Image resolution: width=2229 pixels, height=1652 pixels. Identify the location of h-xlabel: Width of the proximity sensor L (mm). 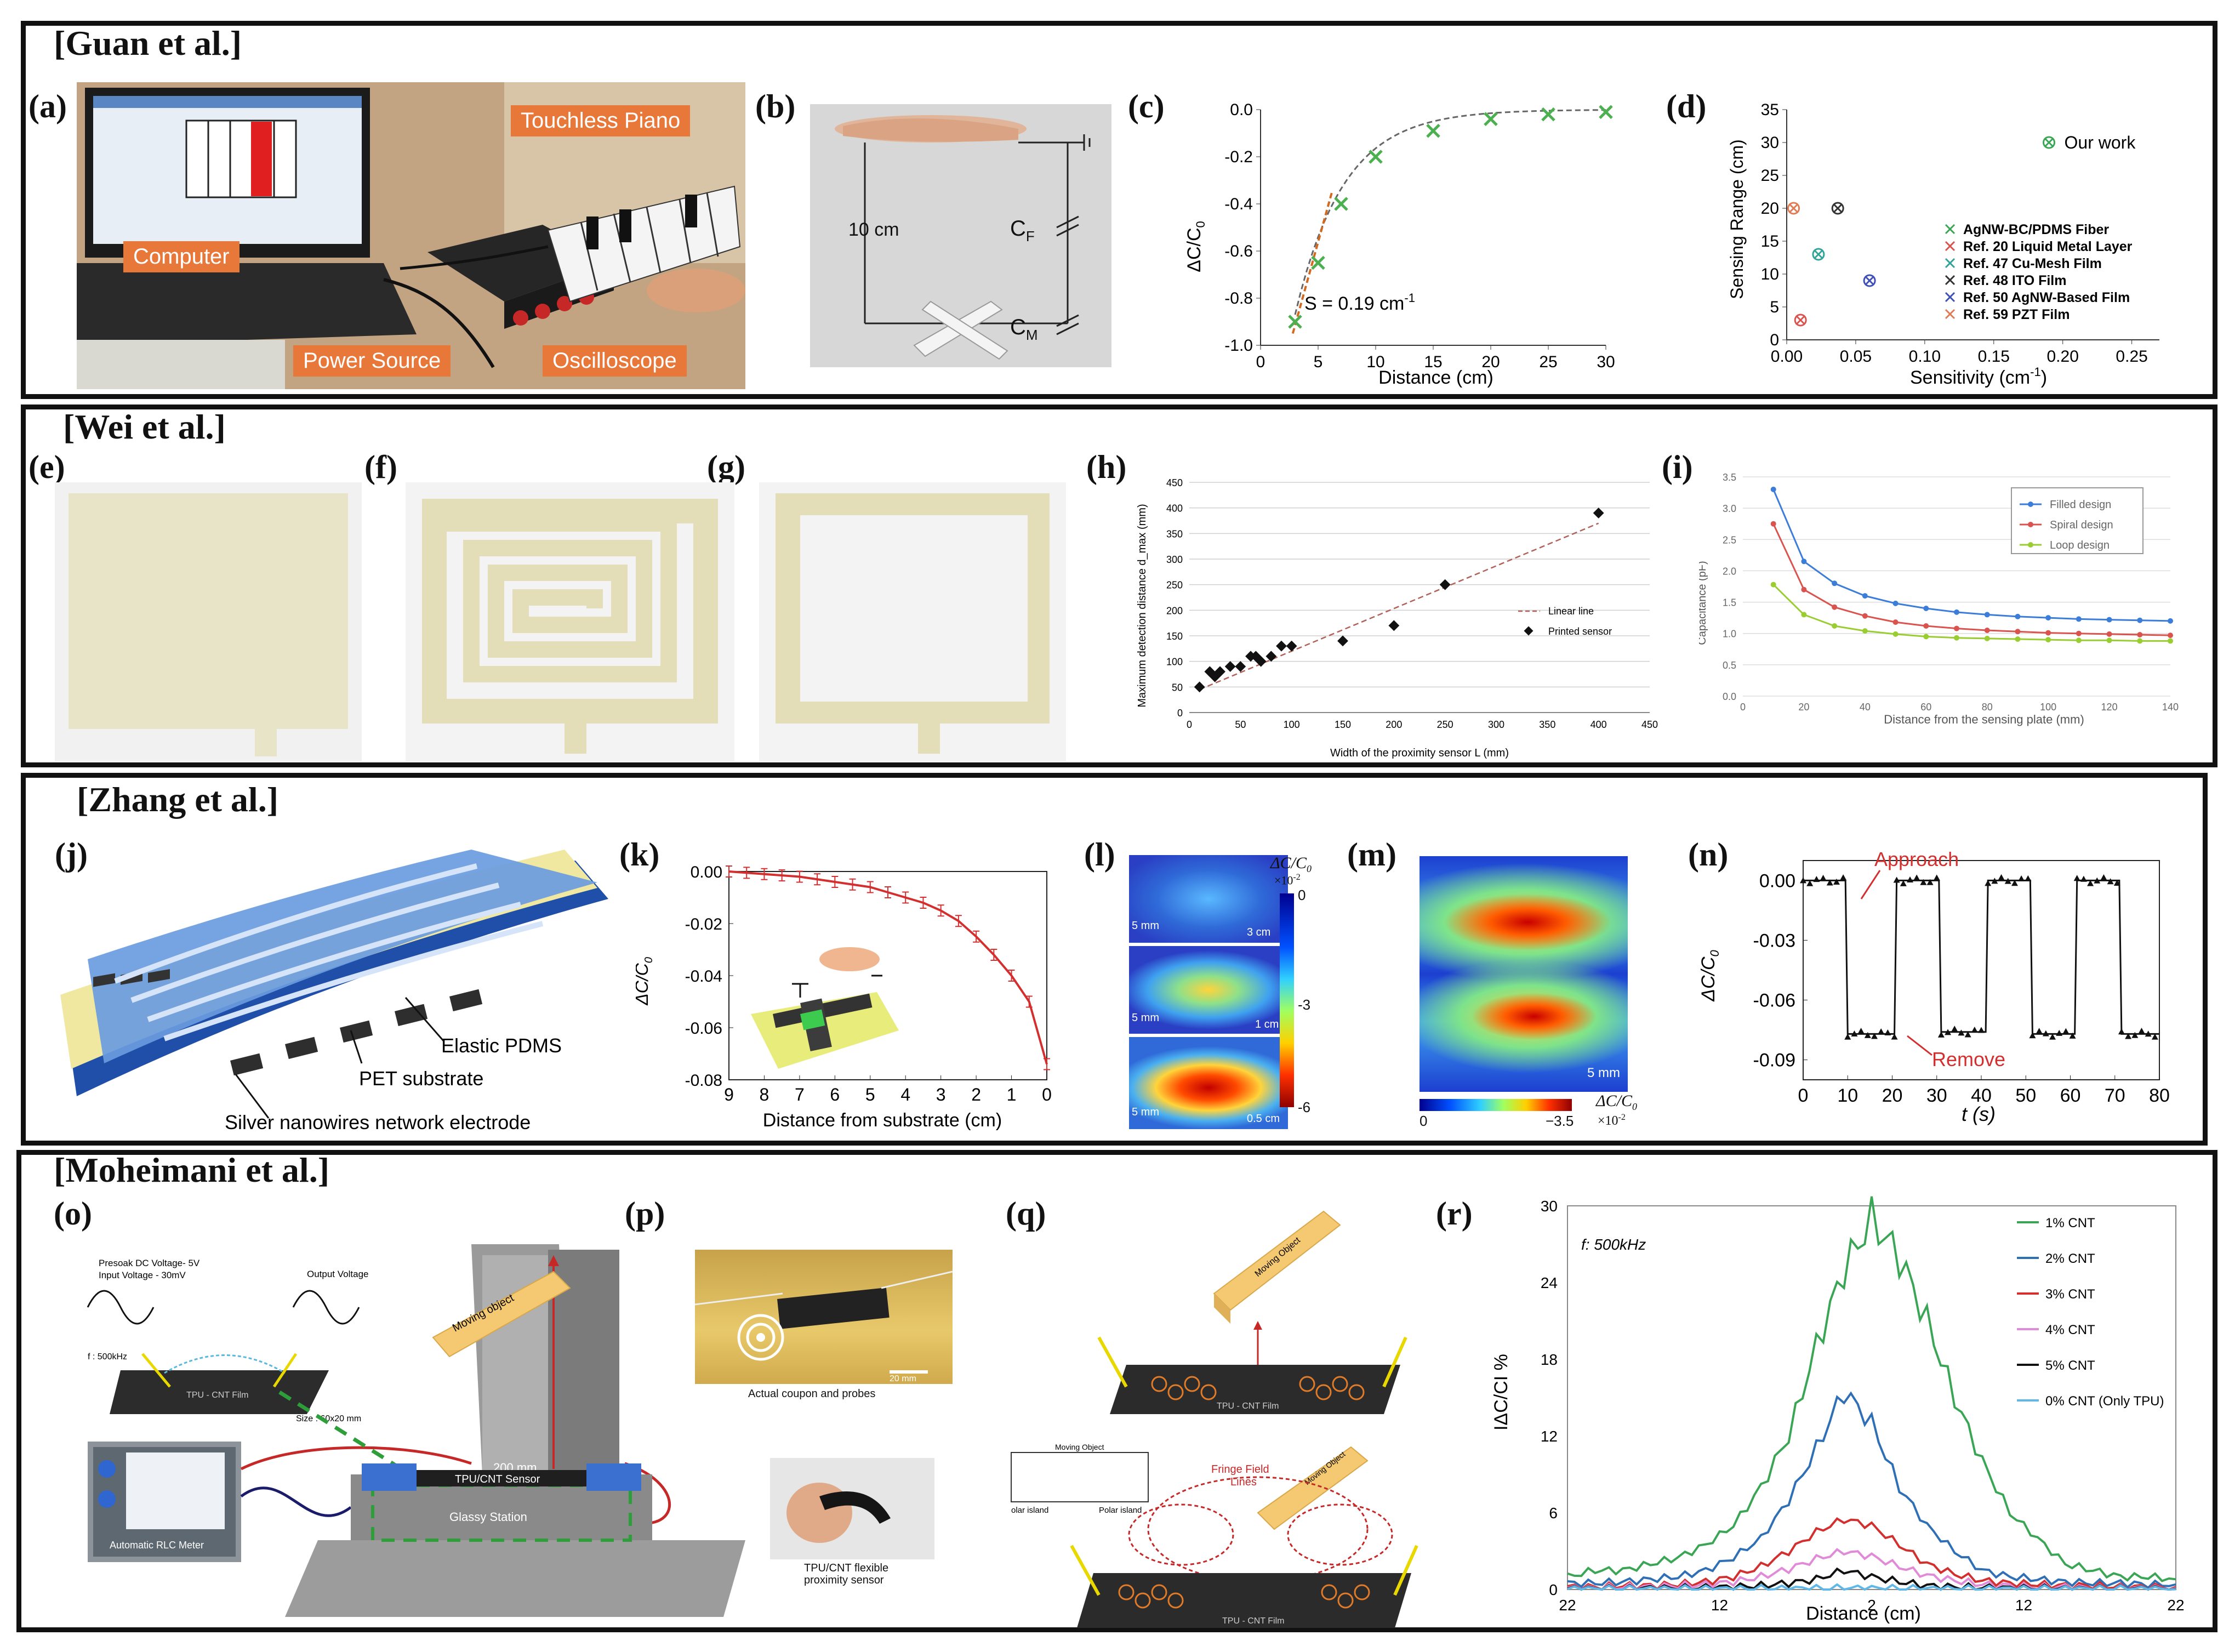
(1419, 753).